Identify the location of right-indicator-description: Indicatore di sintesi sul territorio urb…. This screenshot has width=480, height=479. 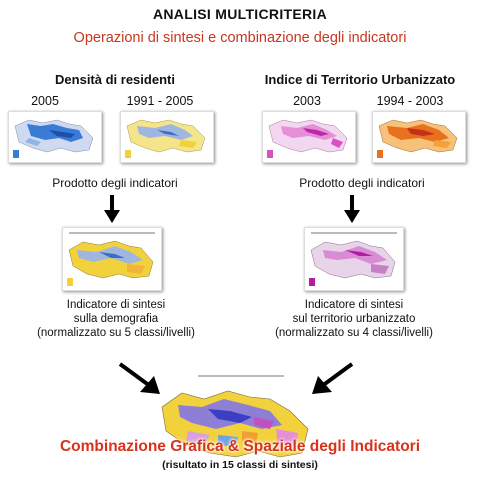
(354, 319).